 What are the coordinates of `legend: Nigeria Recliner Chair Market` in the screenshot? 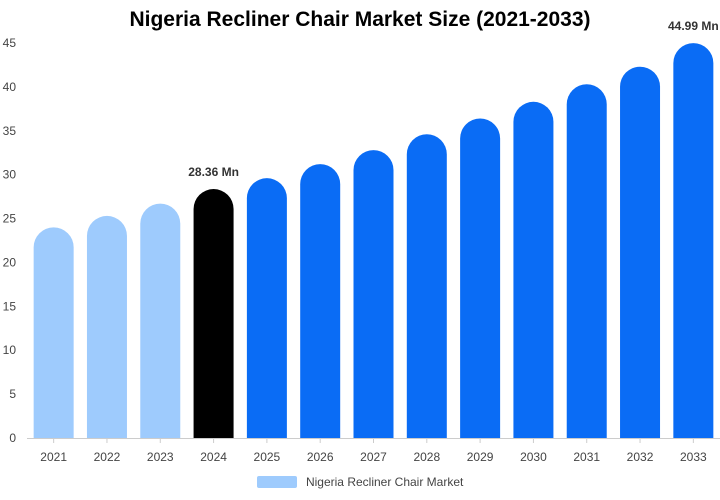 It's located at (360, 481).